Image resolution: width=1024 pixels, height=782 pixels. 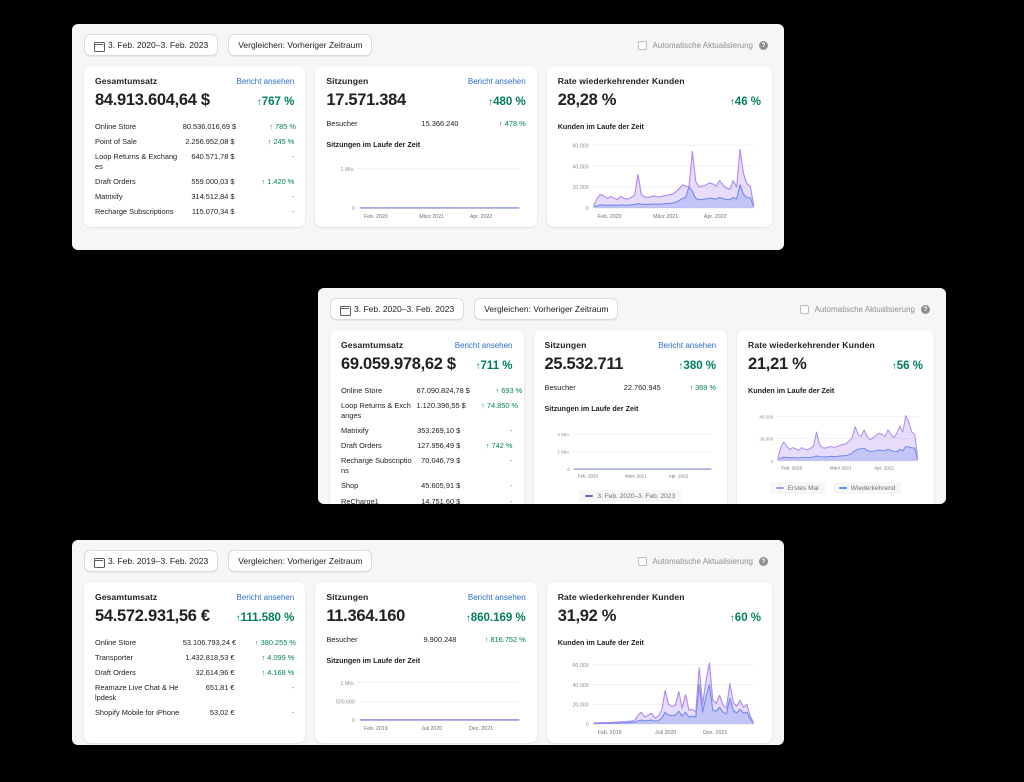 What do you see at coordinates (151, 561) in the screenshot?
I see `date-range-picker: 3. Feb. 2019–3. Feb. 2023` at bounding box center [151, 561].